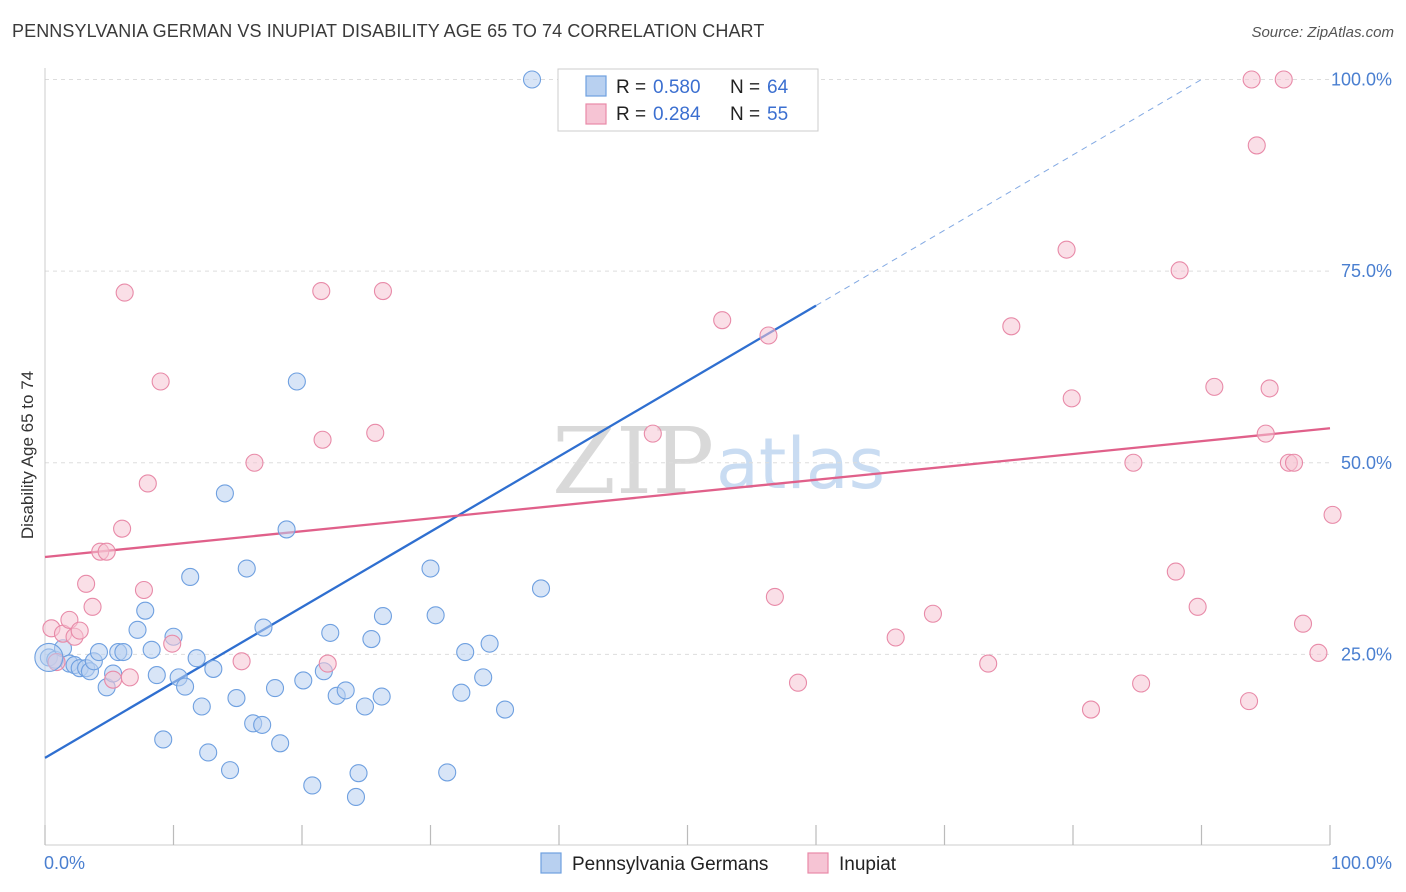 The width and height of the screenshot is (1406, 892). What do you see at coordinates (778, 87) in the screenshot?
I see `legend-n-value-1: 64` at bounding box center [778, 87].